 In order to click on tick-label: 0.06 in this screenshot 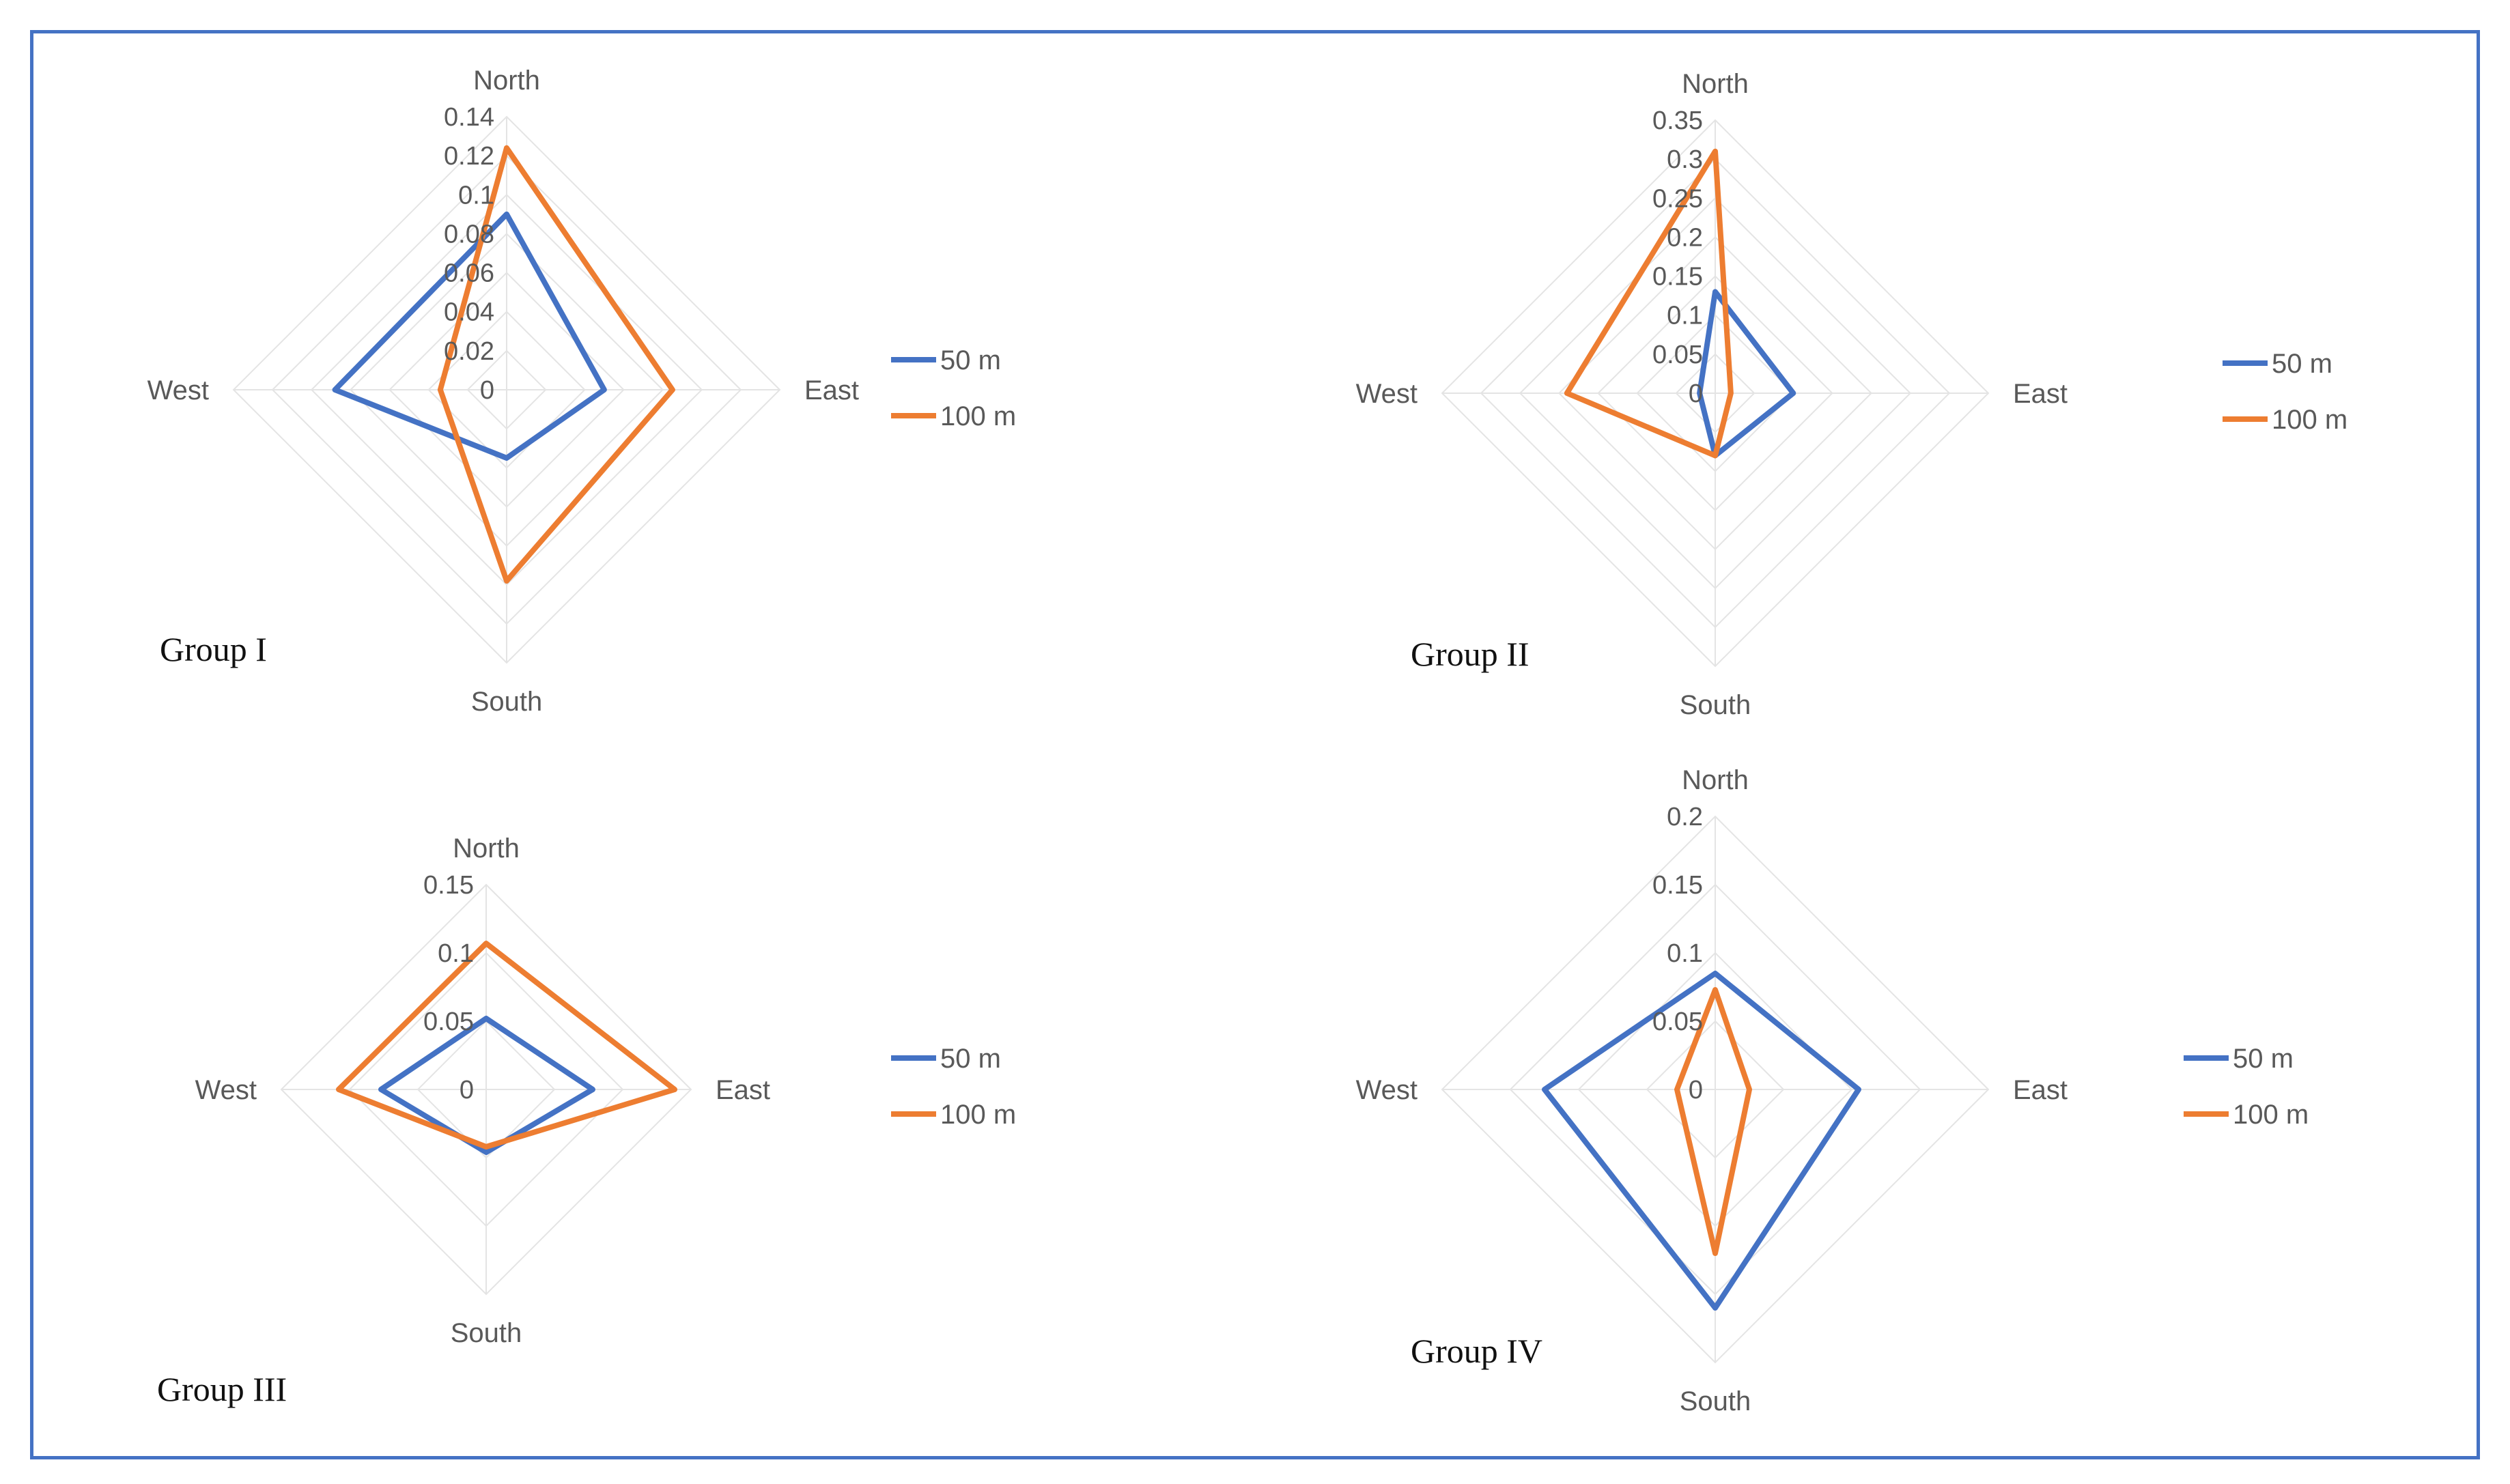, I will do `click(469, 273)`.